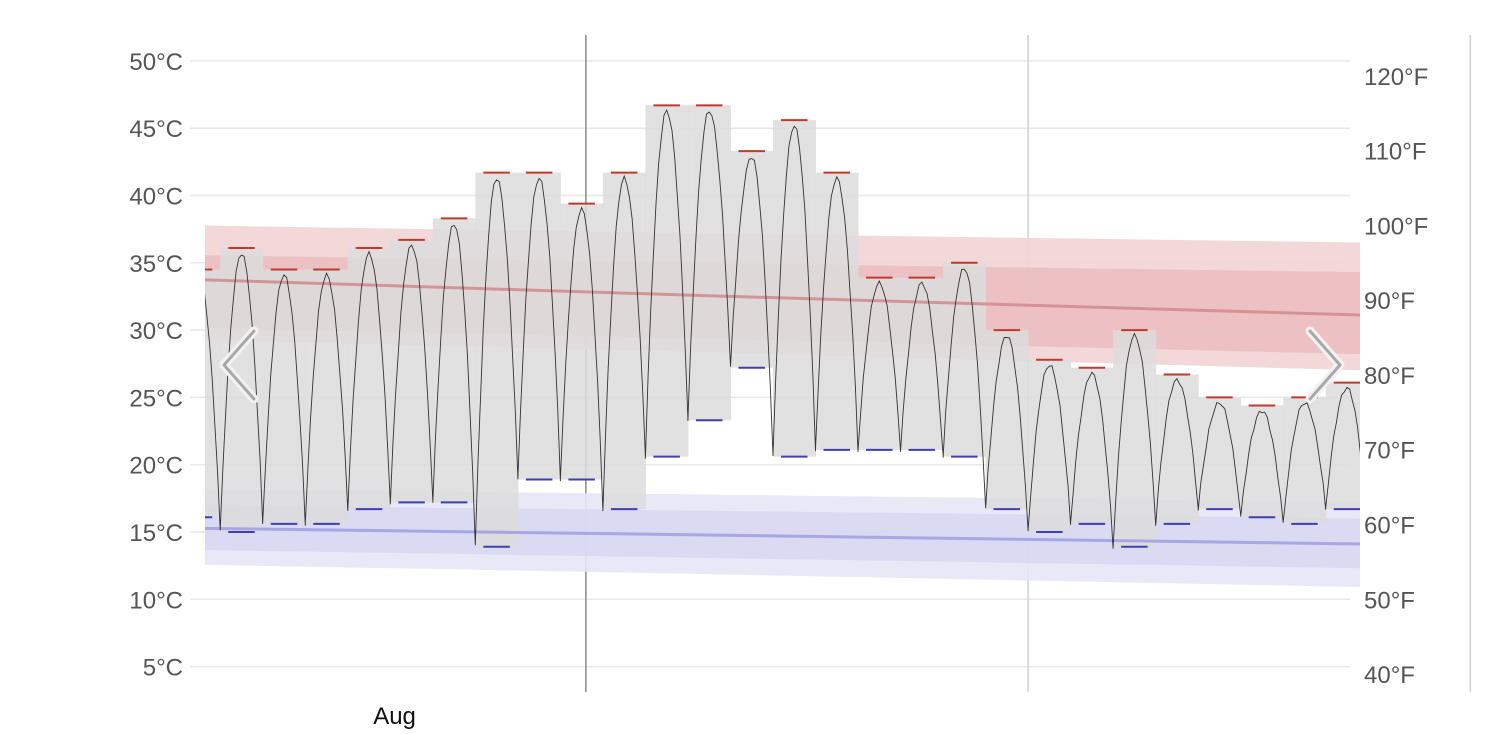  Describe the element at coordinates (1389, 451) in the screenshot. I see `right-axis-tick-label: 70°F` at that location.